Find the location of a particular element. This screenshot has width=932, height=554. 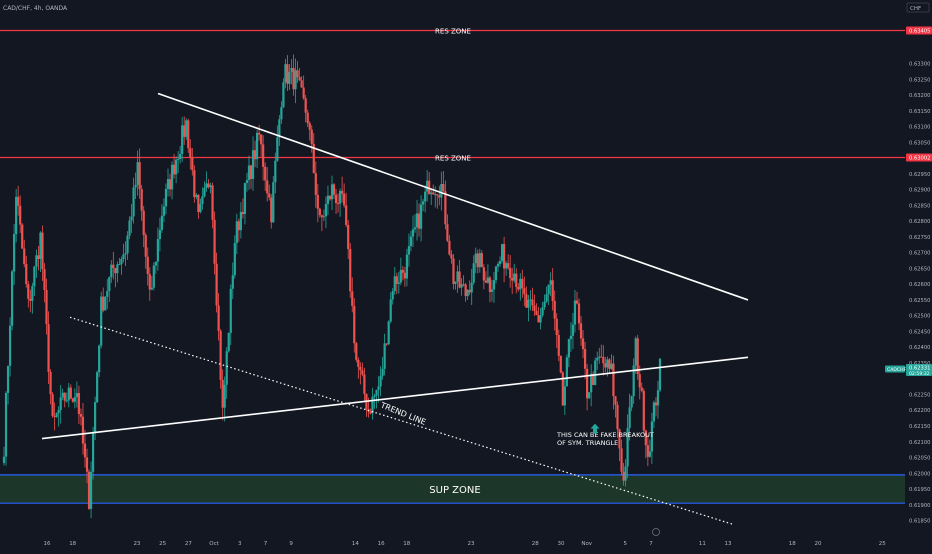

sup-zone-band is located at coordinates (452, 489).